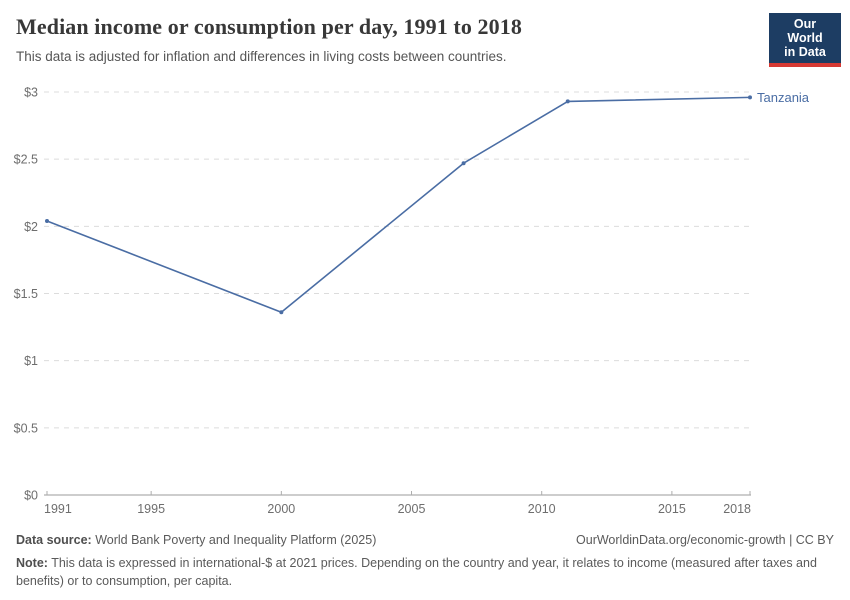 The image size is (850, 600). I want to click on y-axis-tick-label: $0.5, so click(26, 428).